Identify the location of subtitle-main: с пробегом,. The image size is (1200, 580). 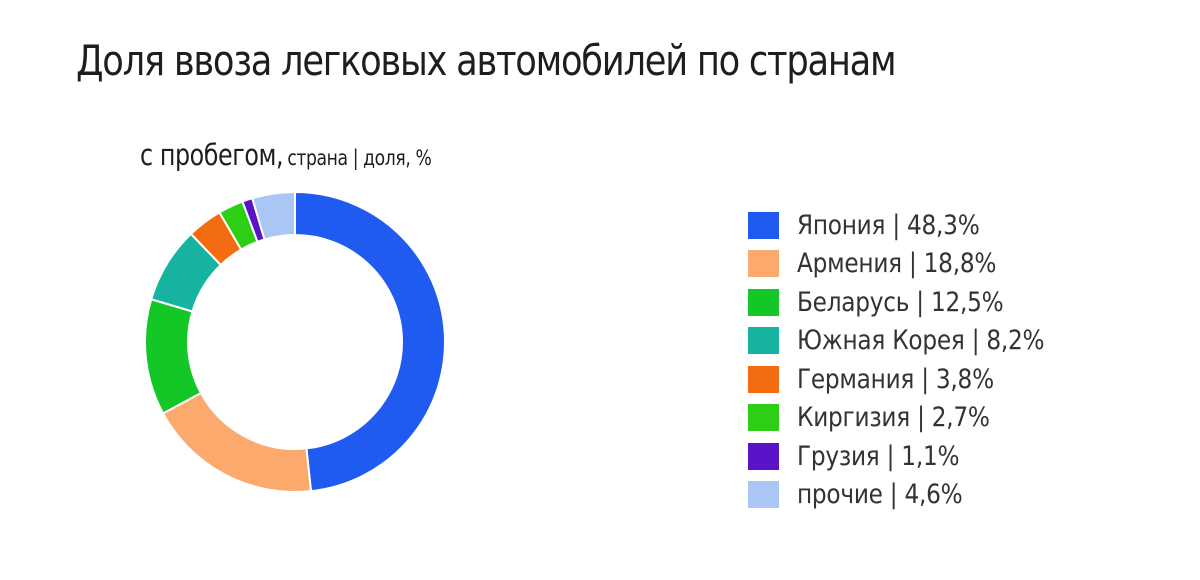
(212, 155).